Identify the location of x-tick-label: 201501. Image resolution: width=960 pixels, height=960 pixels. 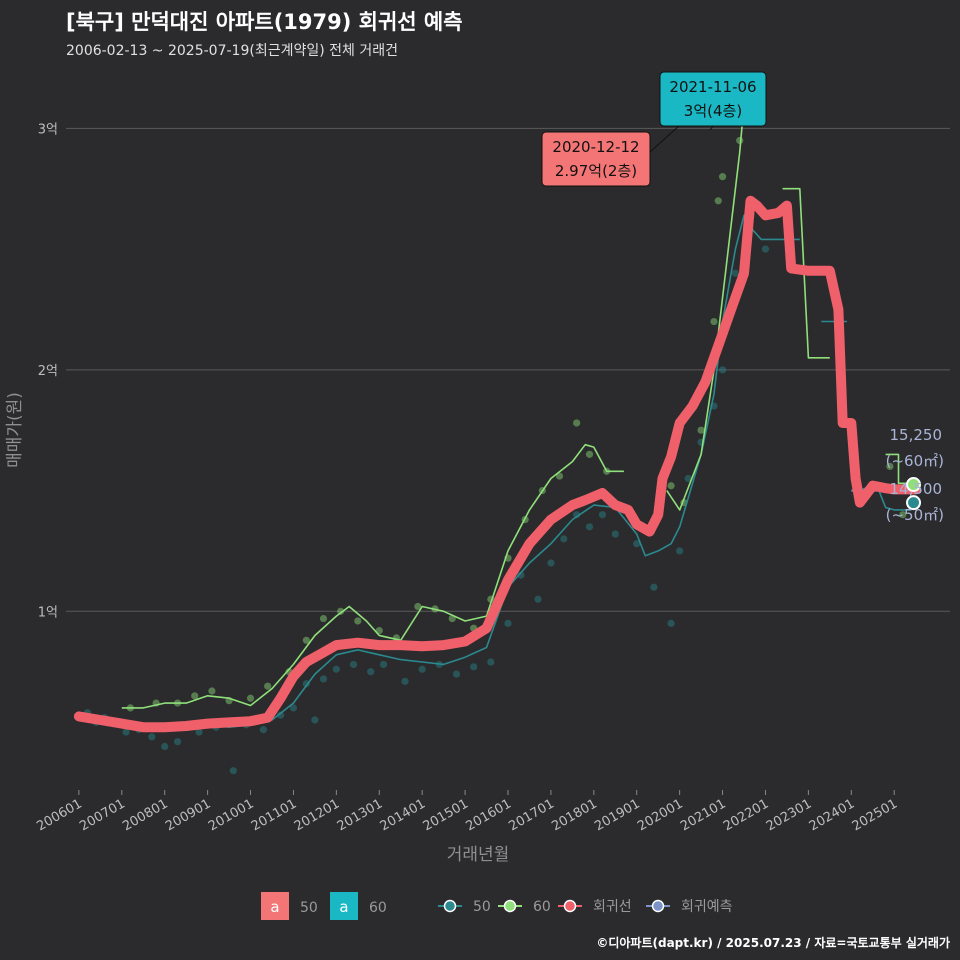
(446, 815).